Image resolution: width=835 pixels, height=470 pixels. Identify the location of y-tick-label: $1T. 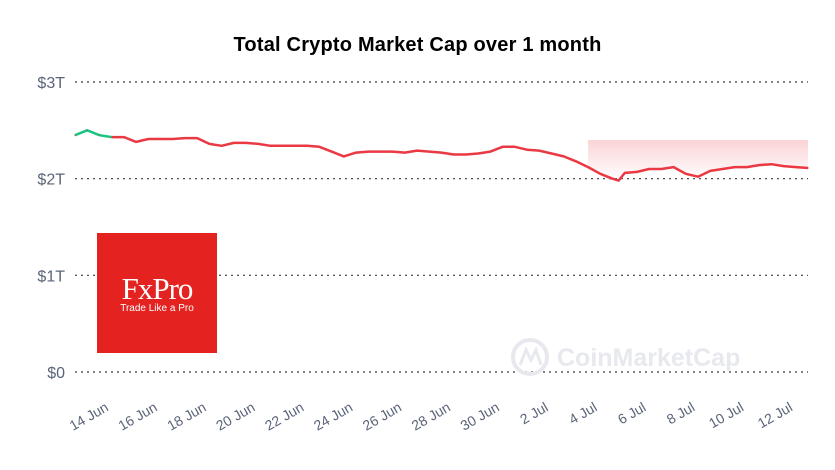
(51, 276).